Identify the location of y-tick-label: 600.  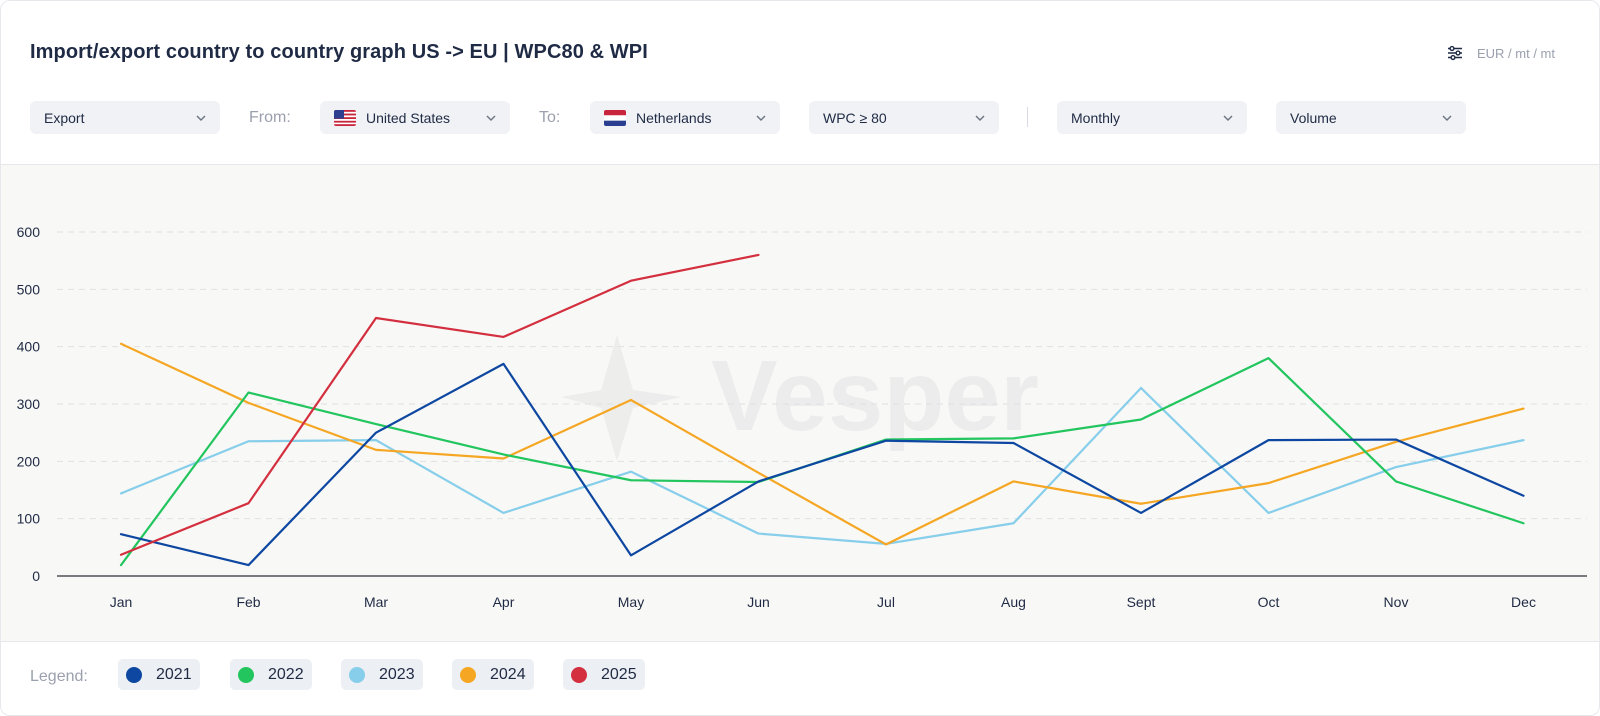
(29, 232).